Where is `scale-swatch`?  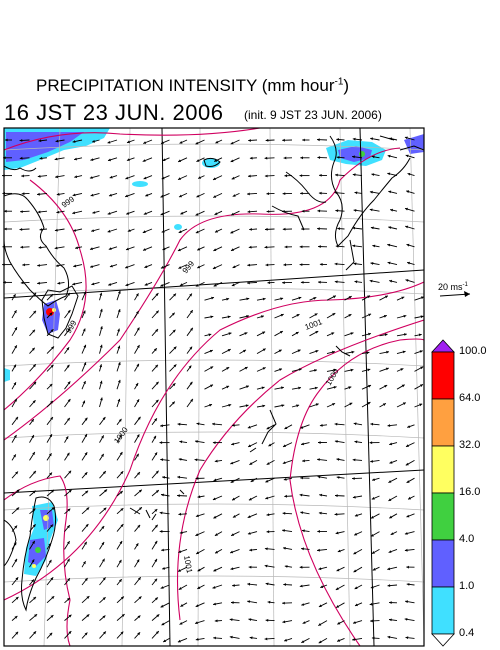 scale-swatch is located at coordinates (443, 469).